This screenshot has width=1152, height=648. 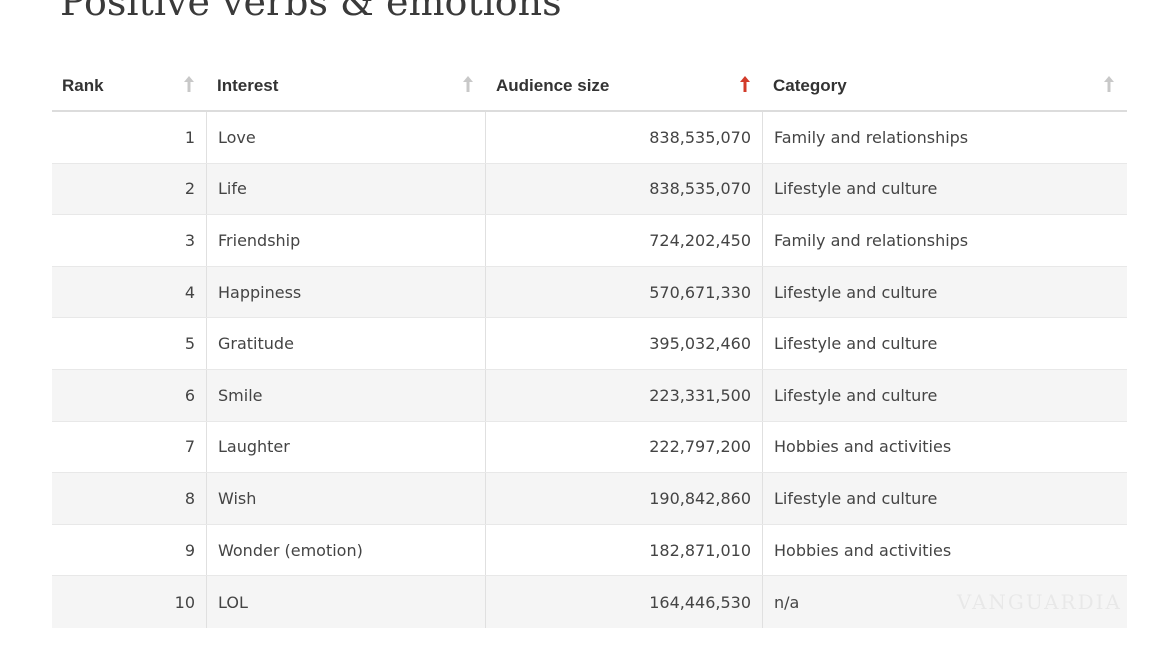 What do you see at coordinates (346, 189) in the screenshot?
I see `interest-cell: Life` at bounding box center [346, 189].